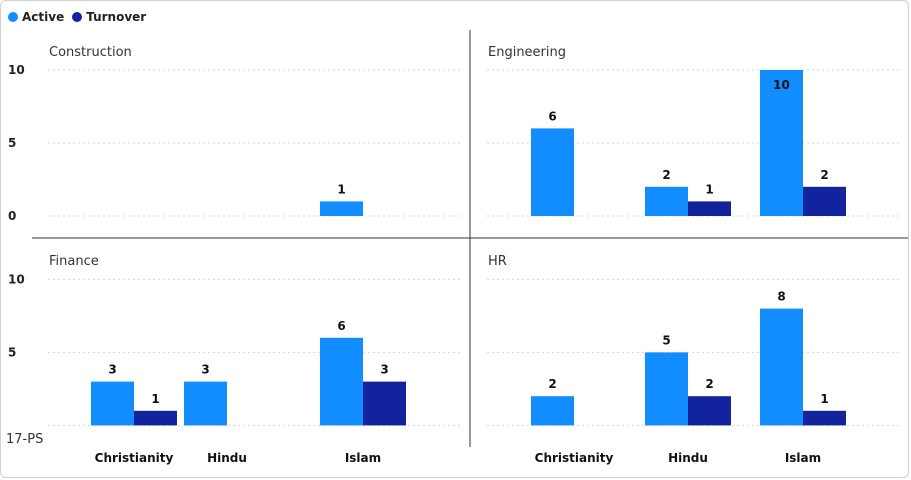  What do you see at coordinates (12, 216) in the screenshot?
I see `y-tick-label: 0` at bounding box center [12, 216].